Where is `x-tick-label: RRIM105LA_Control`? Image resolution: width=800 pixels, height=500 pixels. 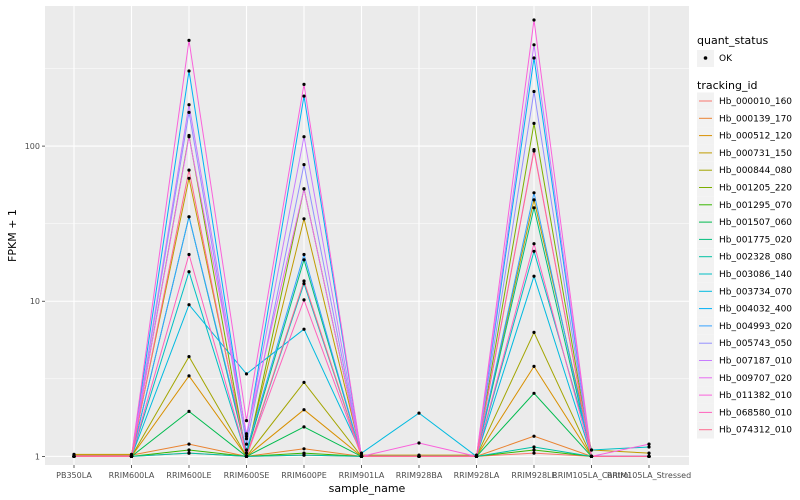 x-tick-label: RRIM105LA_Control is located at coordinates (591, 475).